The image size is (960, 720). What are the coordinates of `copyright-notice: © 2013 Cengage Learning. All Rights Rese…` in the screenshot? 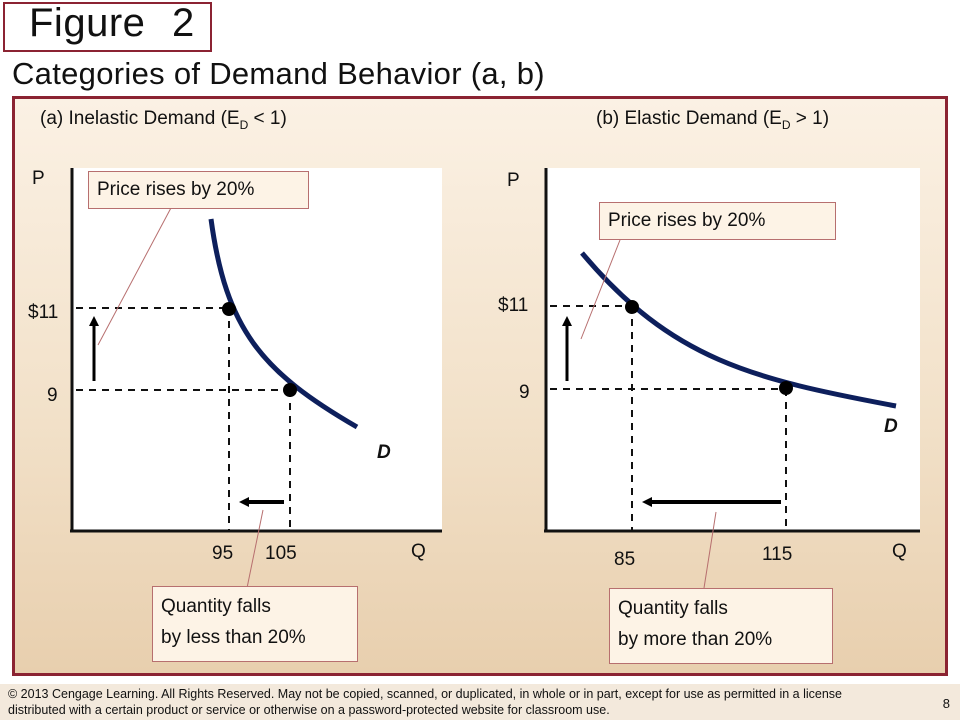 It's located at (425, 702).